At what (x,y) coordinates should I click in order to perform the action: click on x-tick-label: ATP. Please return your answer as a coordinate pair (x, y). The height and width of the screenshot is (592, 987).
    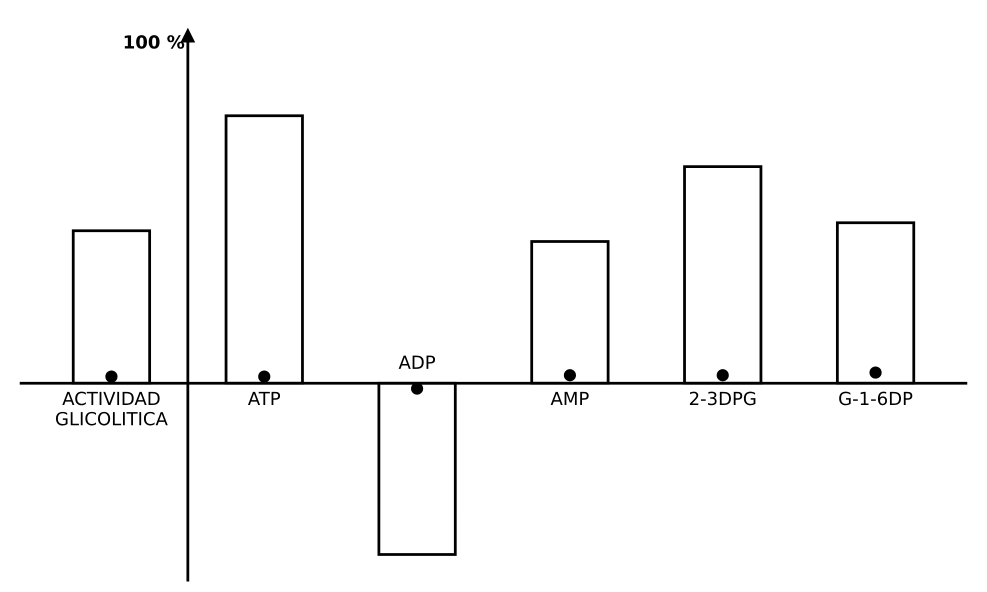
    Looking at the image, I should click on (264, 399).